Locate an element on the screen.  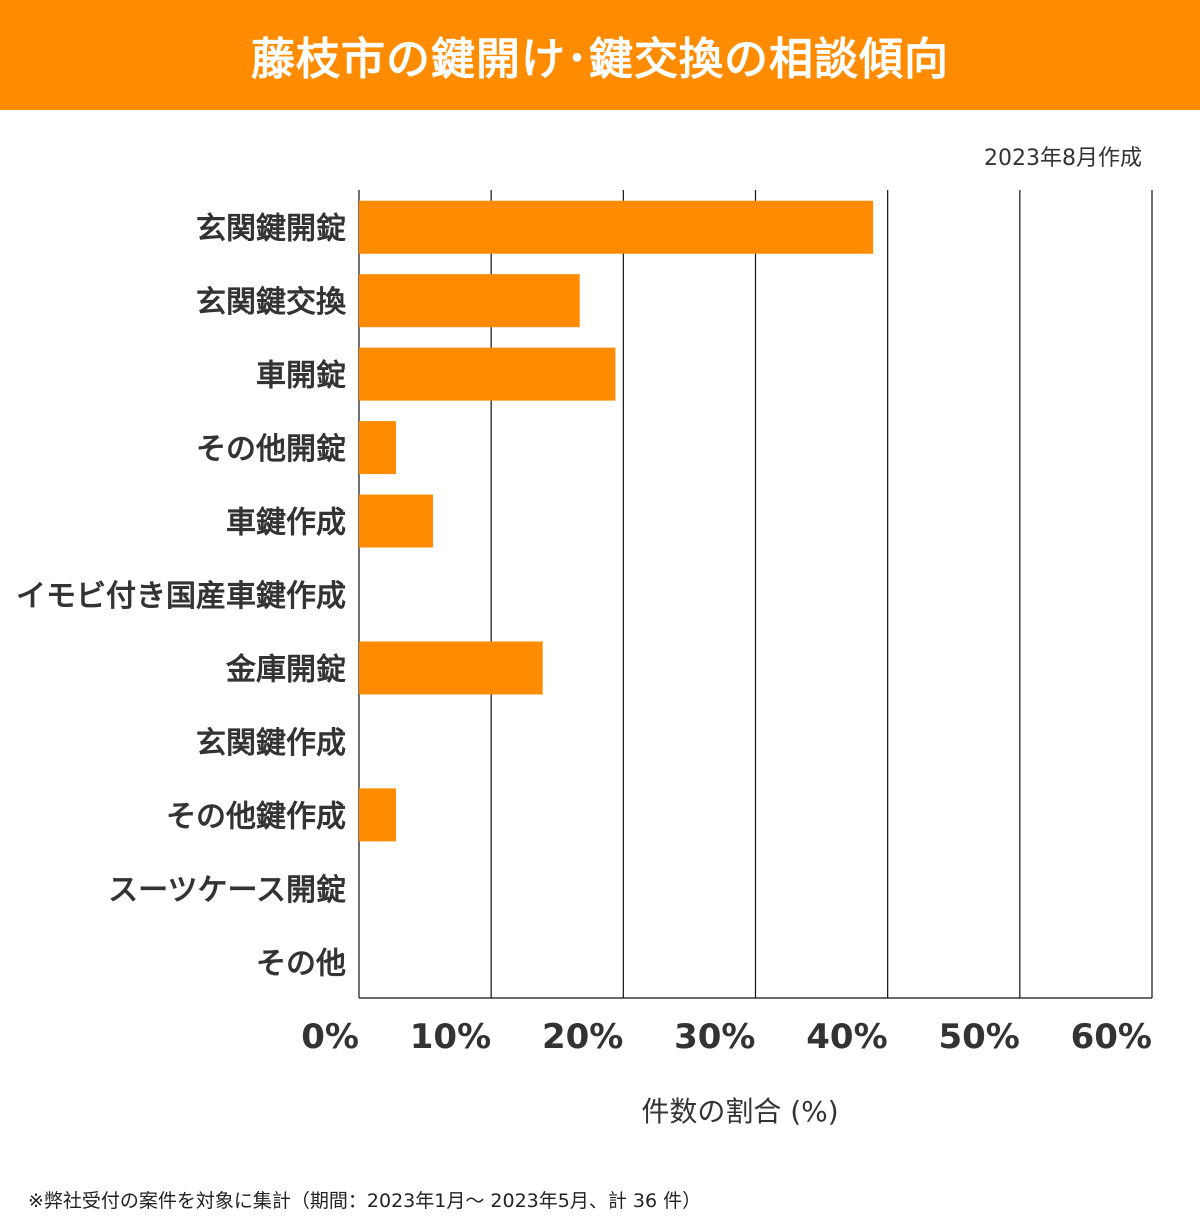
category-label: 車鍵作成 is located at coordinates (286, 523).